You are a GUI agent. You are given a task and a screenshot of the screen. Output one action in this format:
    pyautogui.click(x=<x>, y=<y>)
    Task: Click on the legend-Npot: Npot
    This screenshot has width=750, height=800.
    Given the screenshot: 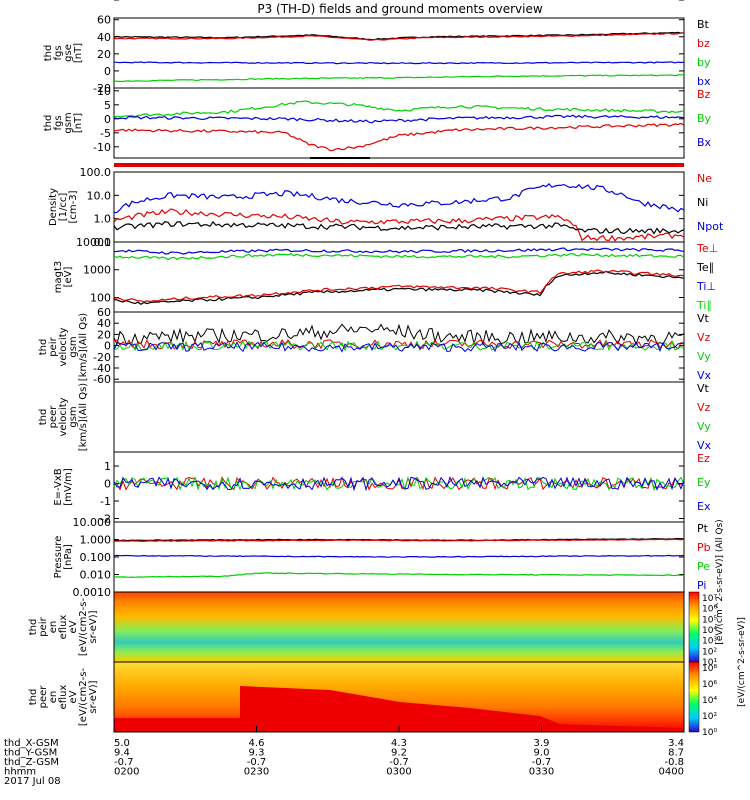 What is the action you would take?
    pyautogui.click(x=710, y=226)
    